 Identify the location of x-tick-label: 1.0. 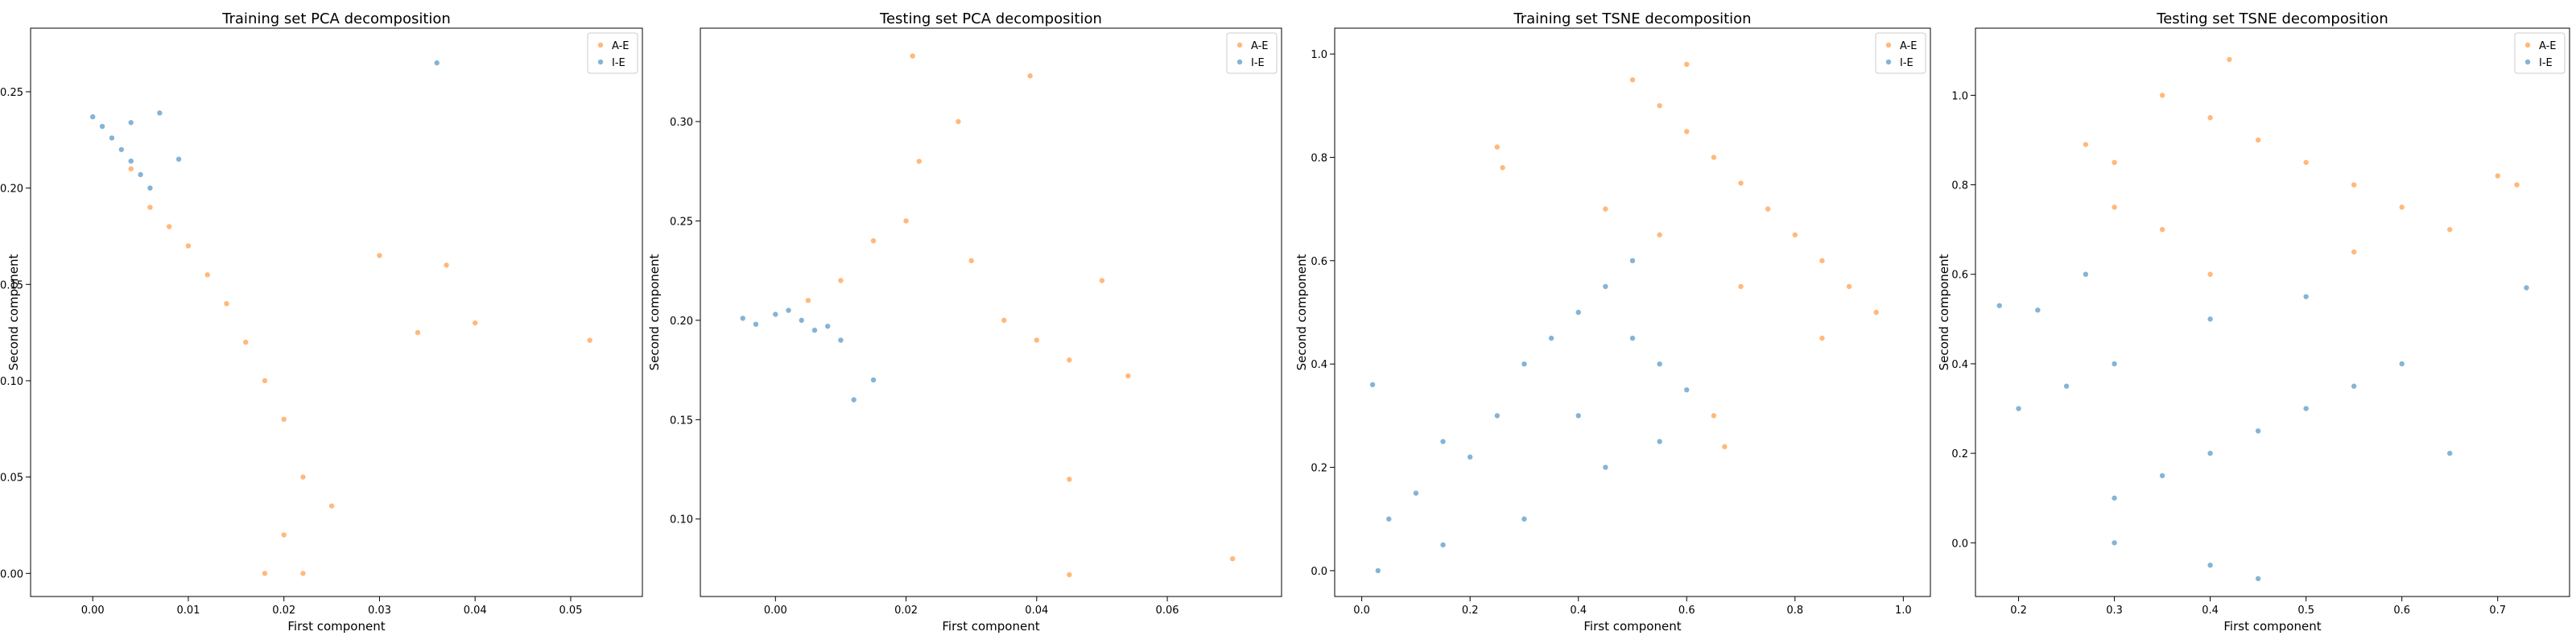
(1903, 611).